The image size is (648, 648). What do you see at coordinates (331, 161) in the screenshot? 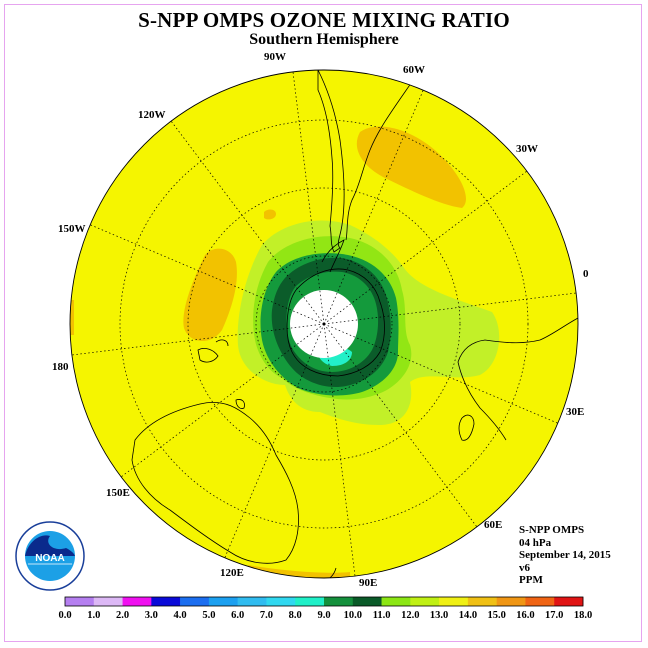
I see `coastline-south-america` at bounding box center [331, 161].